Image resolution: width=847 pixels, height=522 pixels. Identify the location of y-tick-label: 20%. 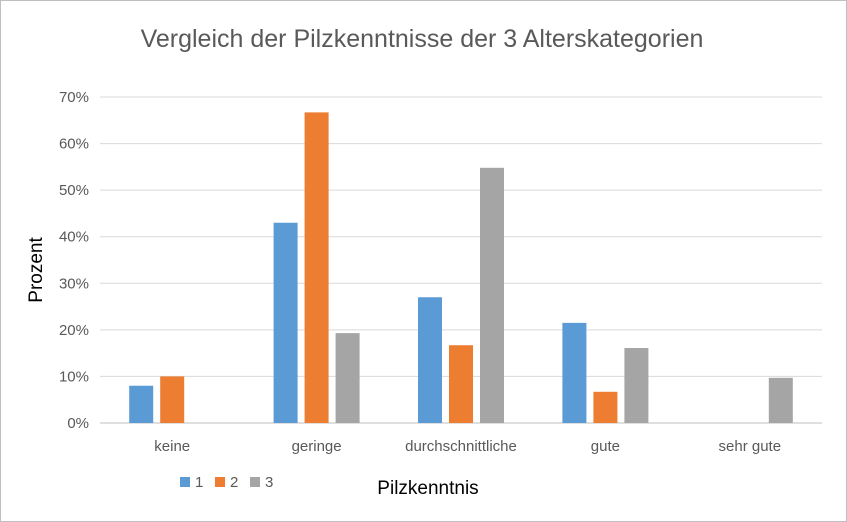
(74, 330).